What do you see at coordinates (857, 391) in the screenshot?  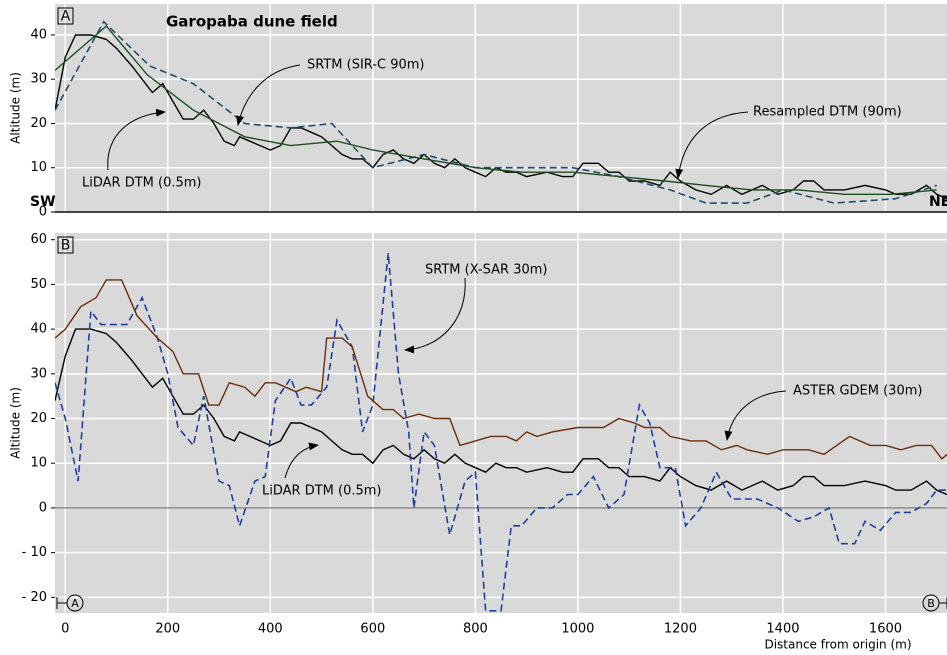 I see `series-label: ASTER GDEM (30m)` at bounding box center [857, 391].